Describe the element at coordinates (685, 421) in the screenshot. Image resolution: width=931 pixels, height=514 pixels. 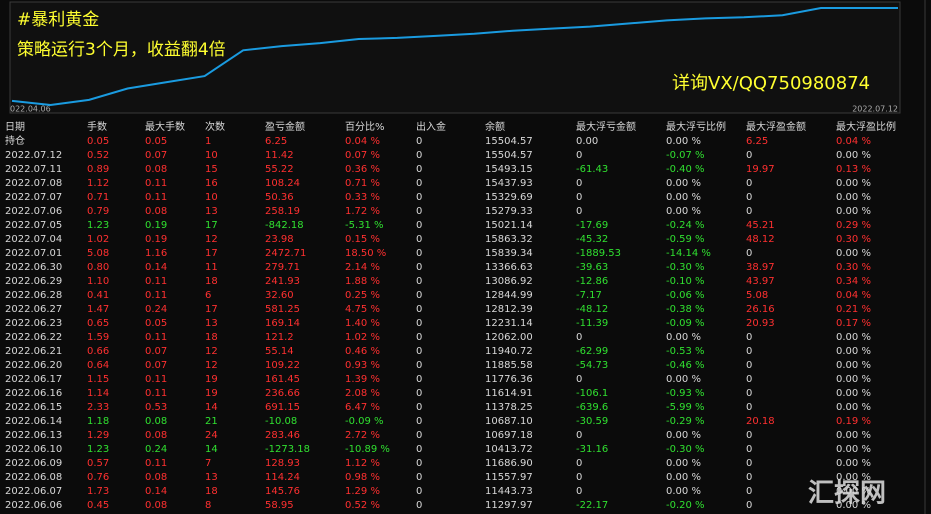
I see `cell: -0.29 %` at that location.